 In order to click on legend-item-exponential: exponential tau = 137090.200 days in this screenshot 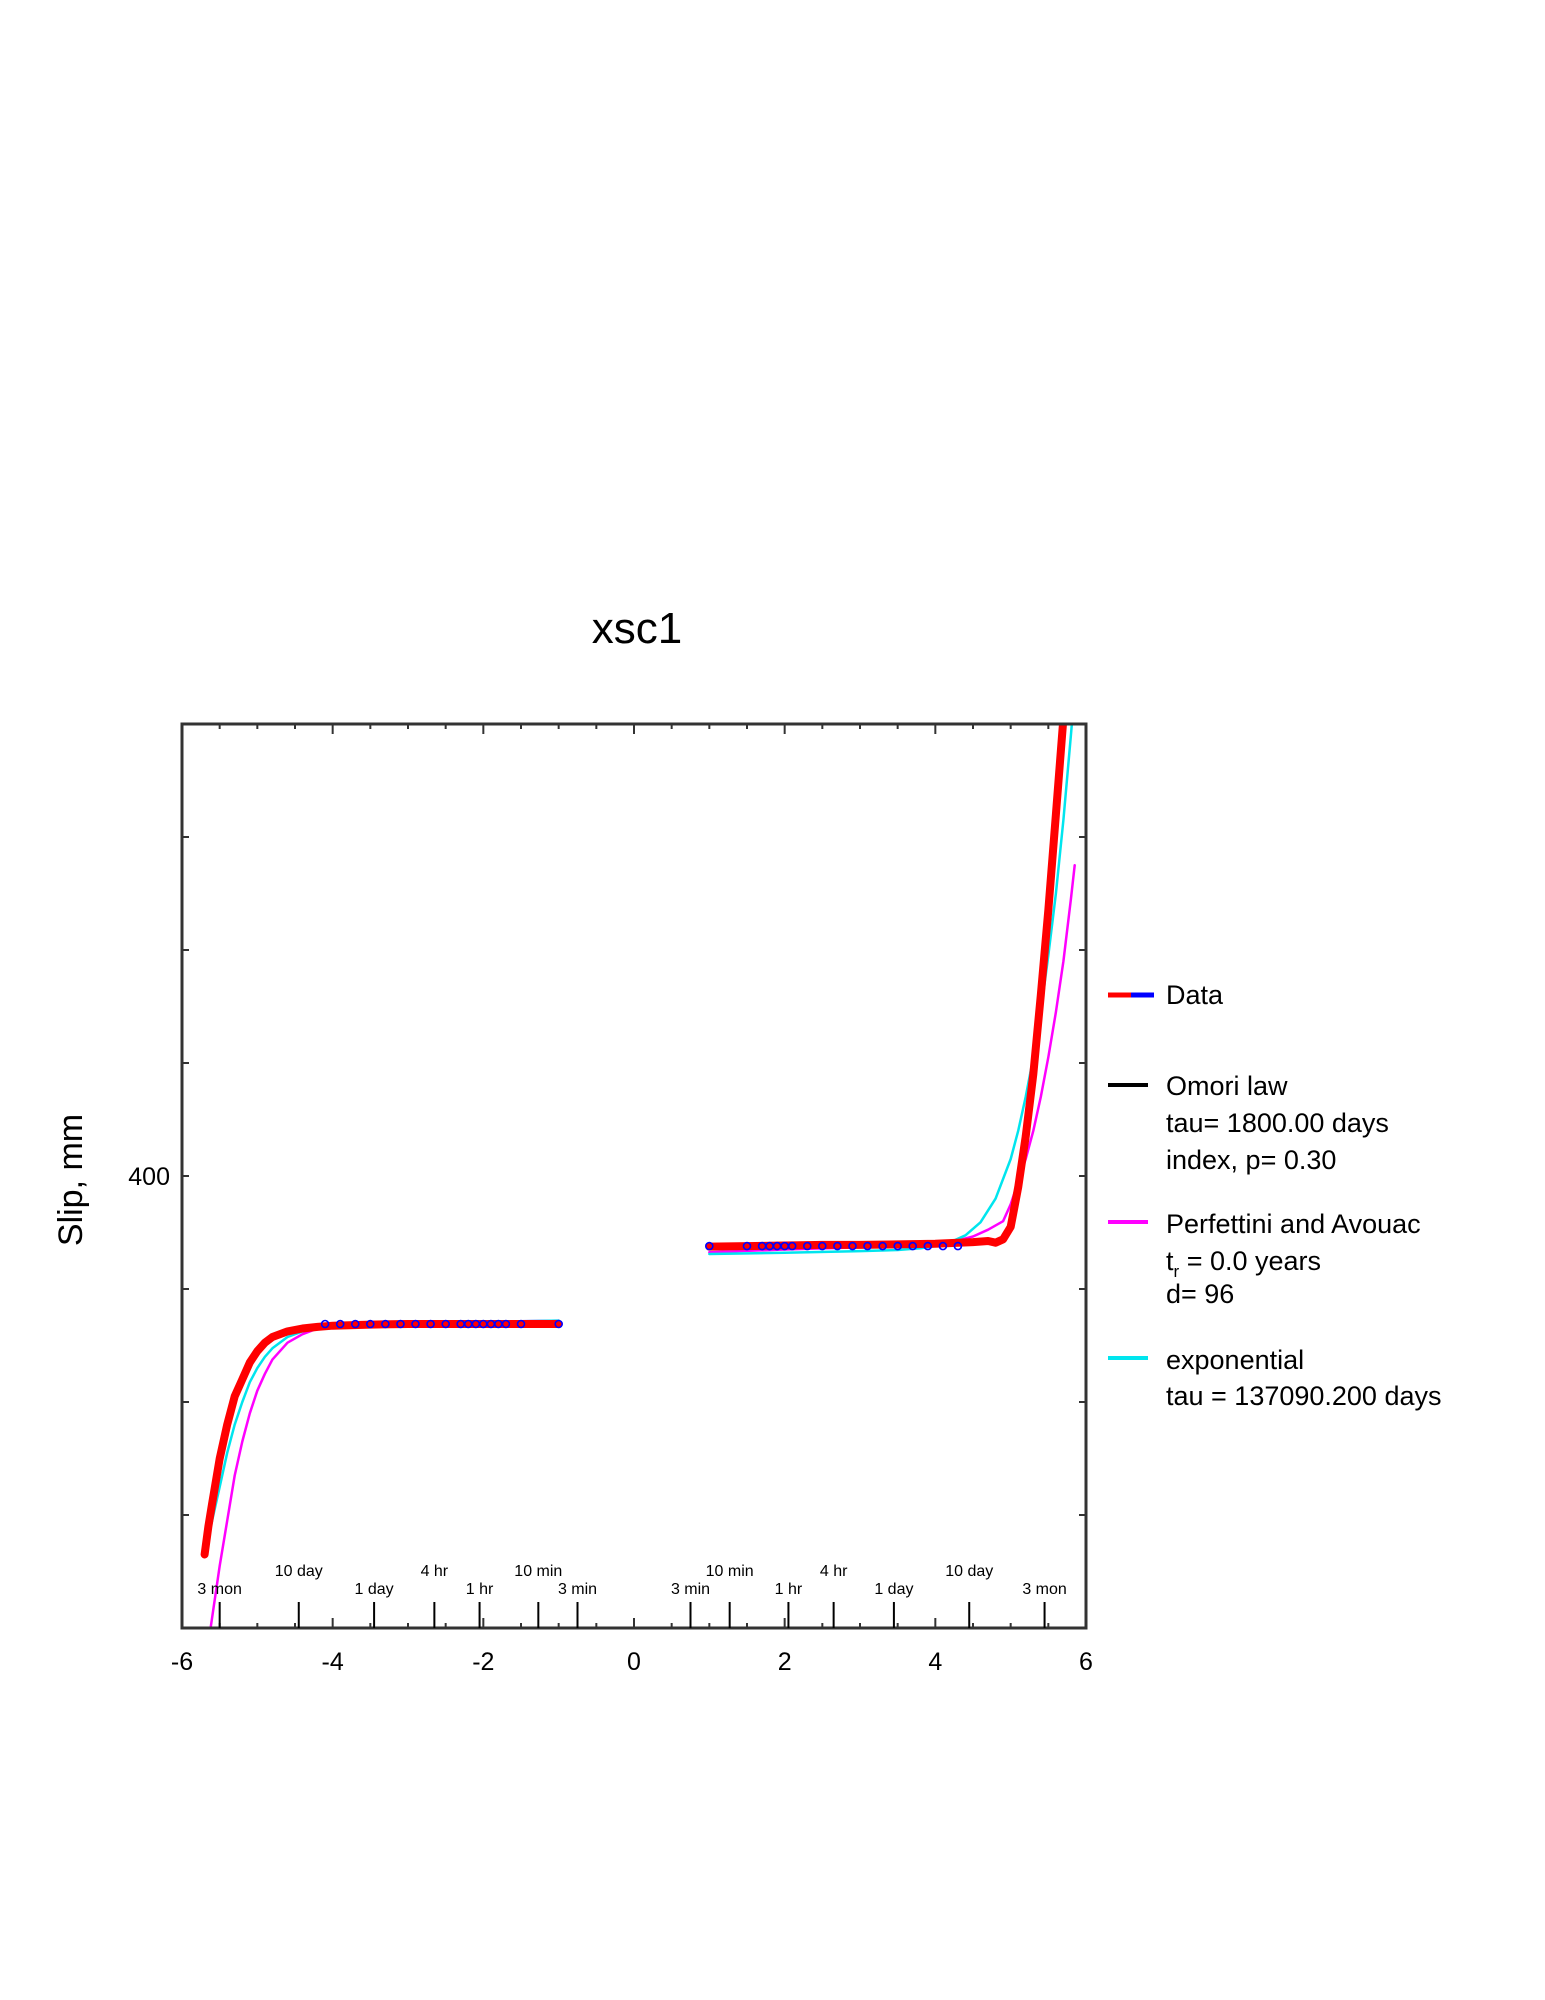, I will do `click(1274, 1378)`.